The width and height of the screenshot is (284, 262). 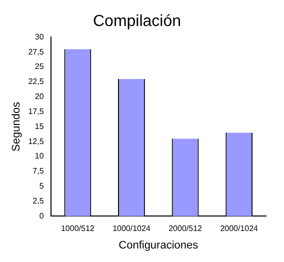 I want to click on y-tick-label: 5, so click(x=41, y=186).